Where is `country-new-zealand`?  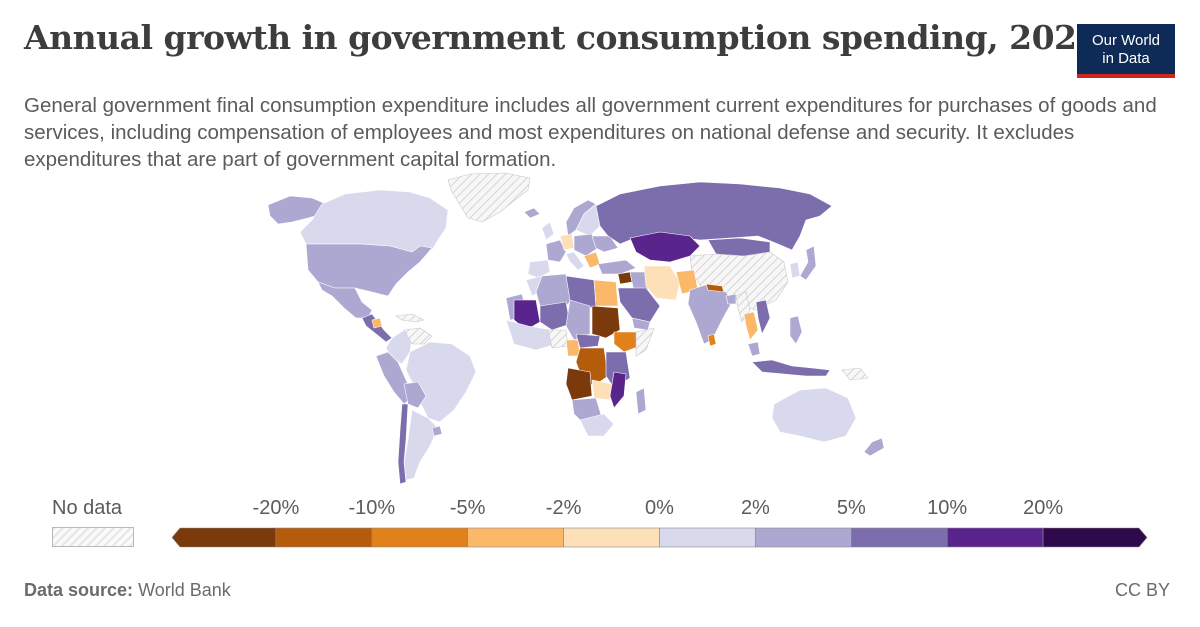 country-new-zealand is located at coordinates (874, 447).